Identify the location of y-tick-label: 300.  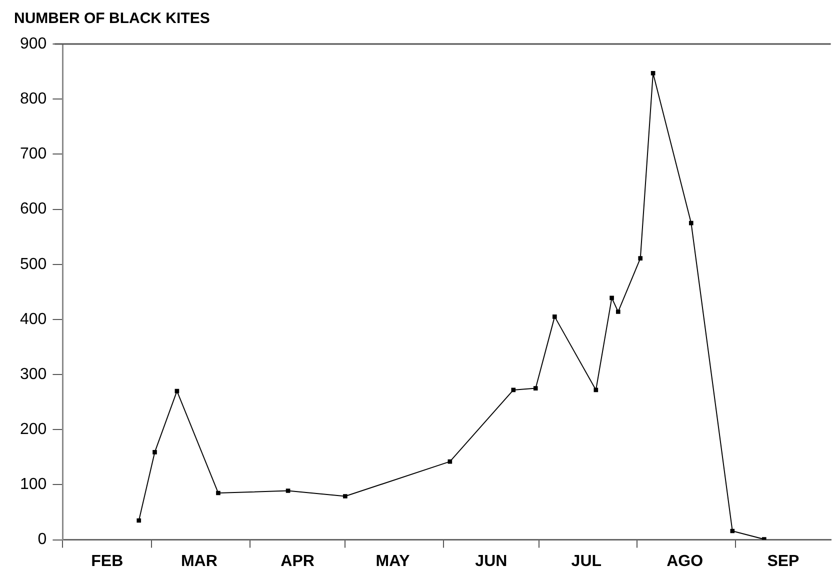
(33, 374).